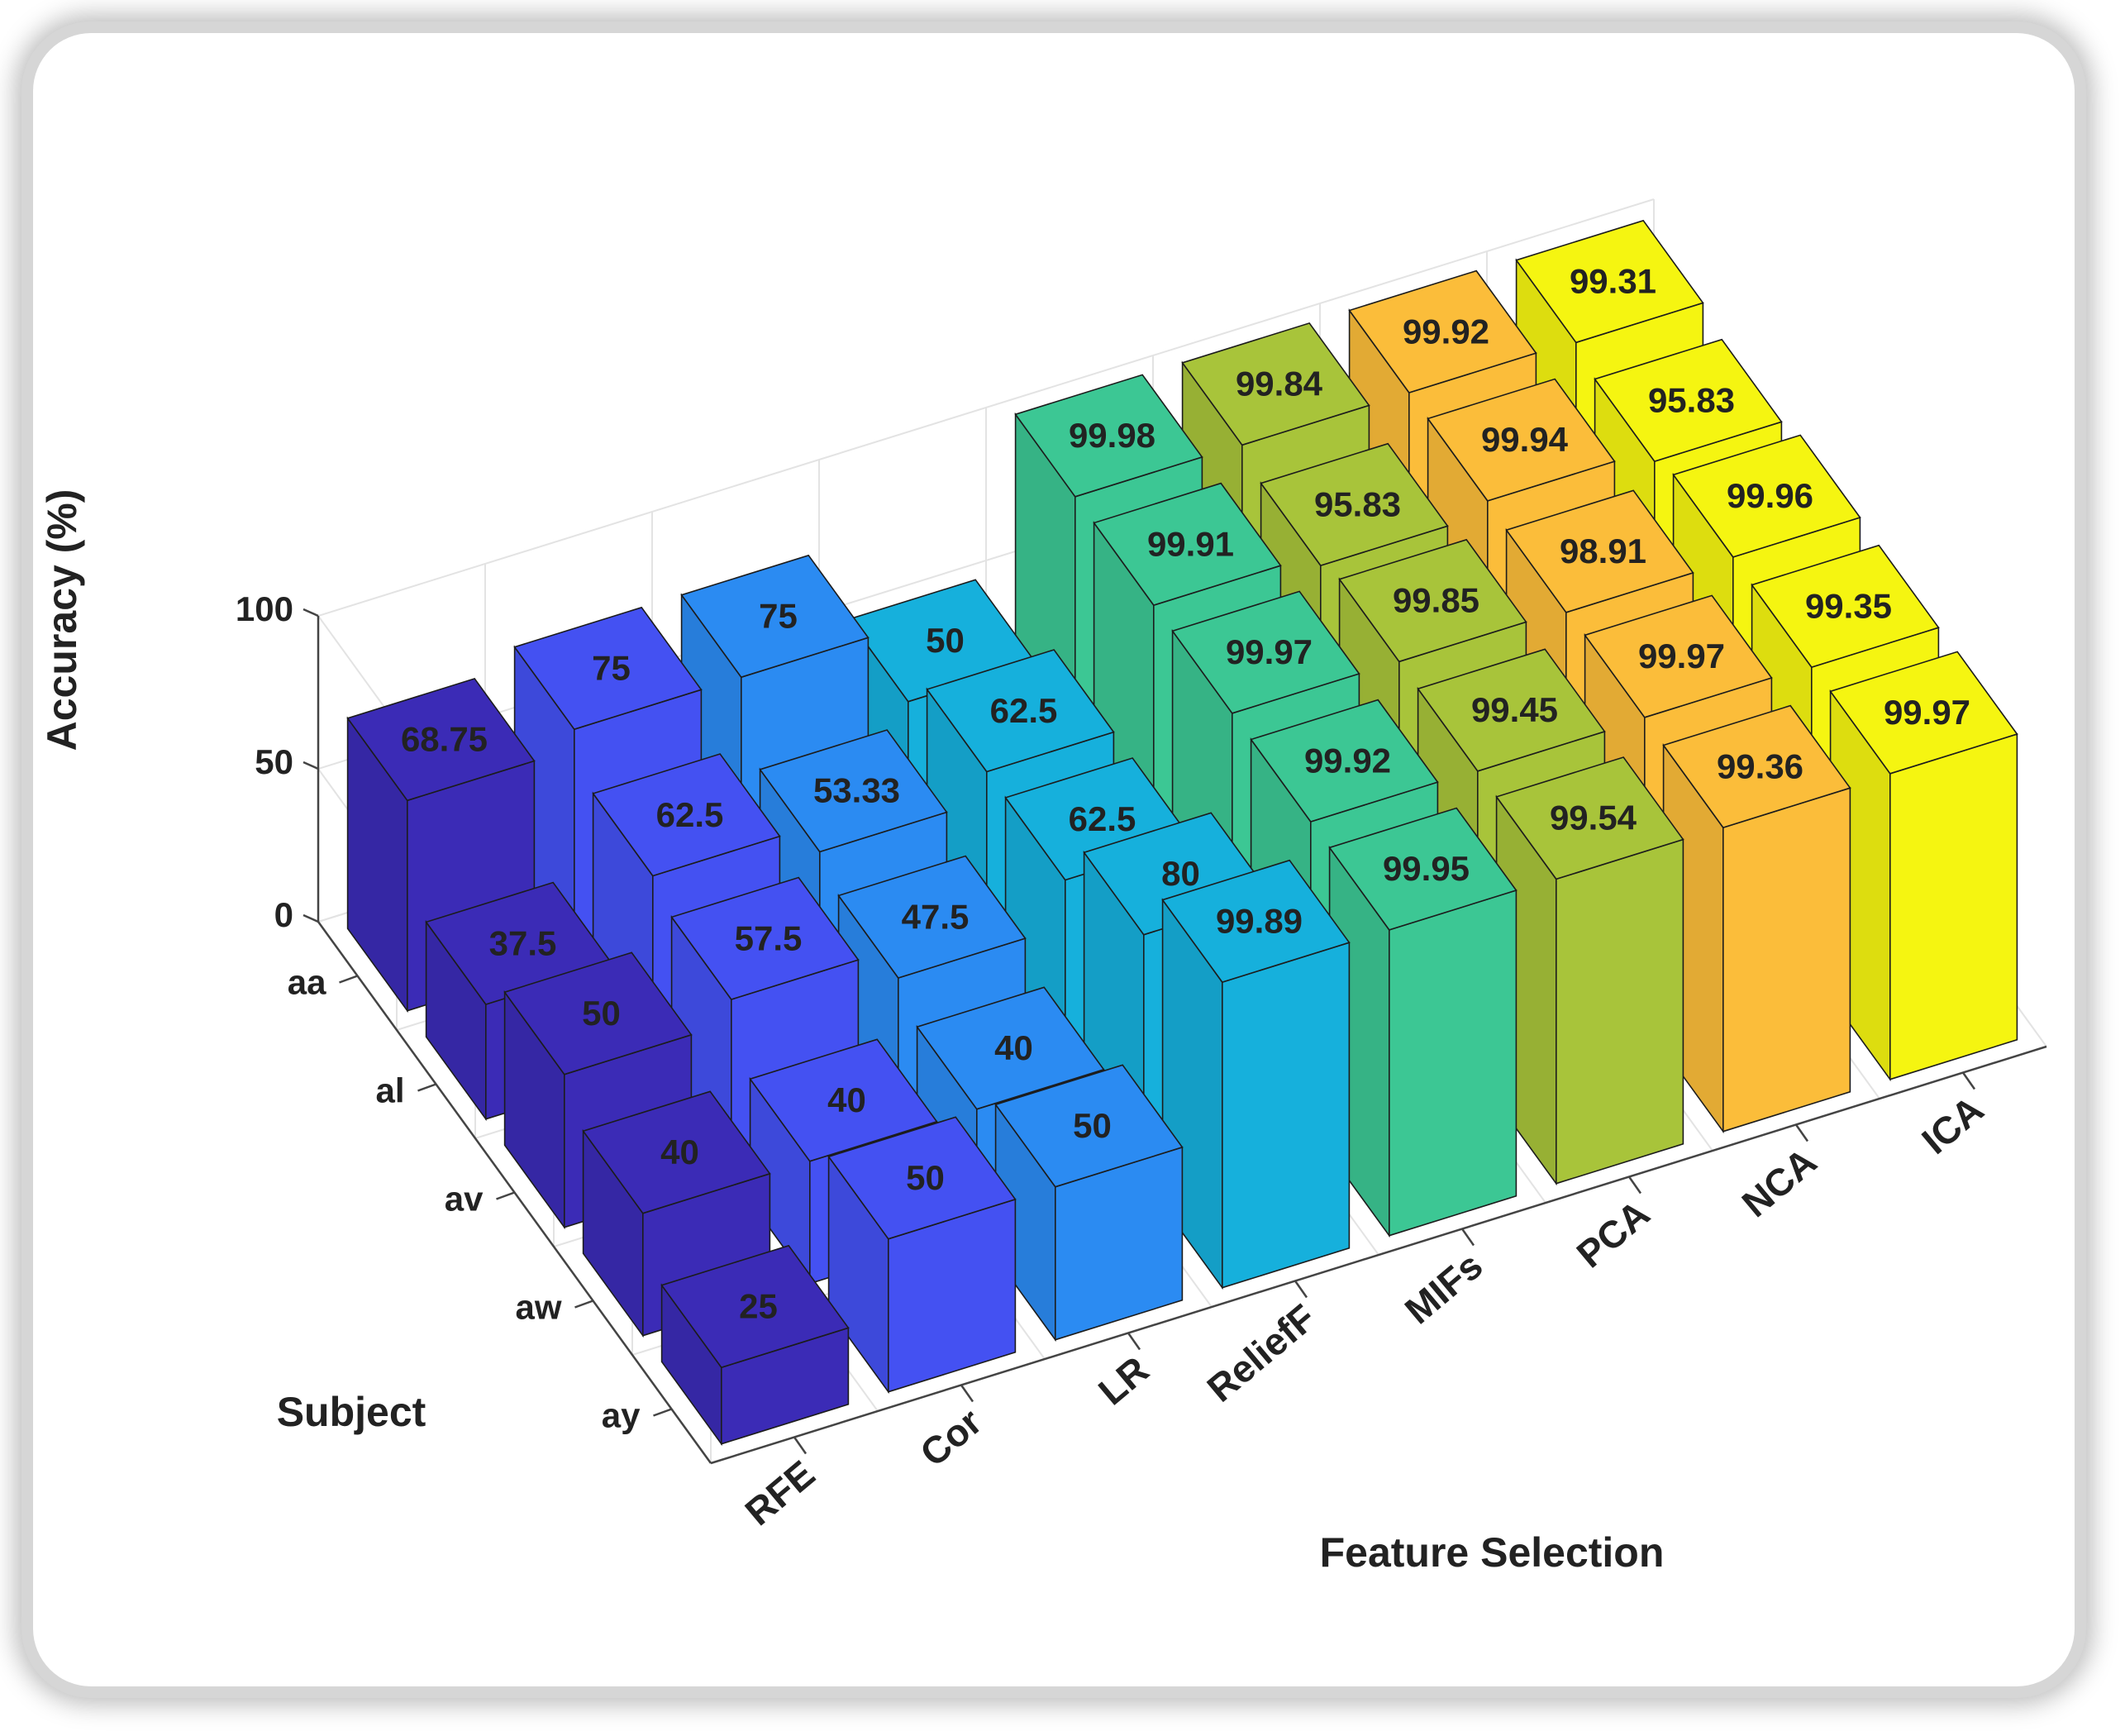 The width and height of the screenshot is (2125, 1736). I want to click on bar-value-label: 95.83, so click(1357, 504).